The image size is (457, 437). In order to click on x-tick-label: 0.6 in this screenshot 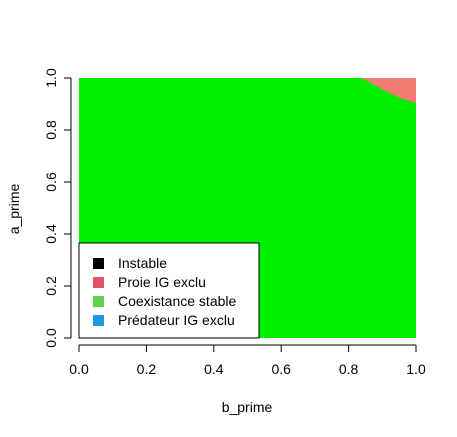, I will do `click(281, 369)`.